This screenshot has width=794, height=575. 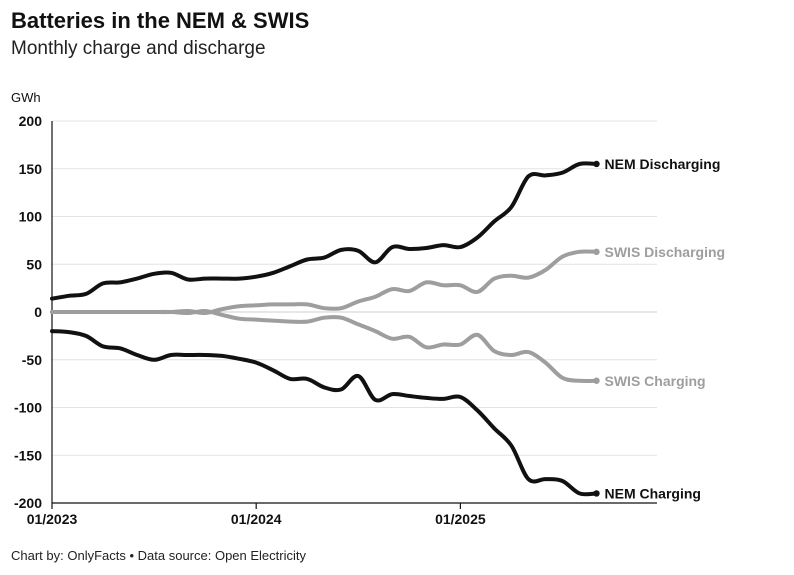 What do you see at coordinates (28, 503) in the screenshot?
I see `y-tick-label: -200` at bounding box center [28, 503].